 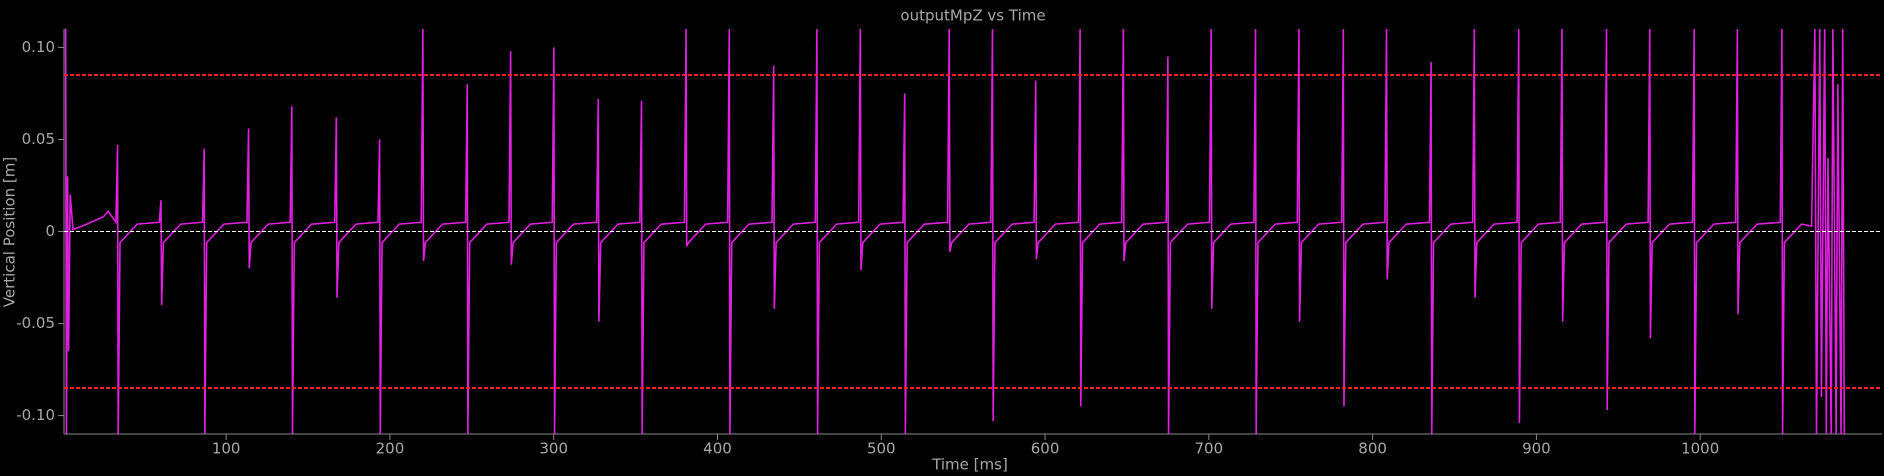 I want to click on chart-title: outputMpZ vs Time, so click(x=972, y=16).